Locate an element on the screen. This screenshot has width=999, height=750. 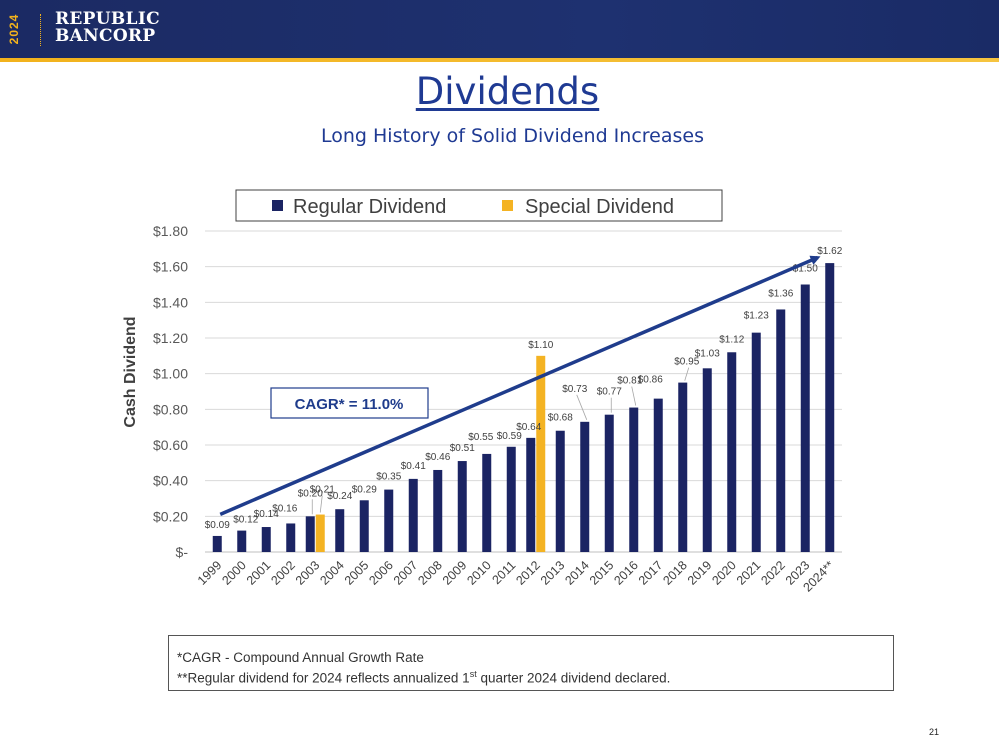
data-label-regular-2007: $0.41 is located at coordinates (413, 466).